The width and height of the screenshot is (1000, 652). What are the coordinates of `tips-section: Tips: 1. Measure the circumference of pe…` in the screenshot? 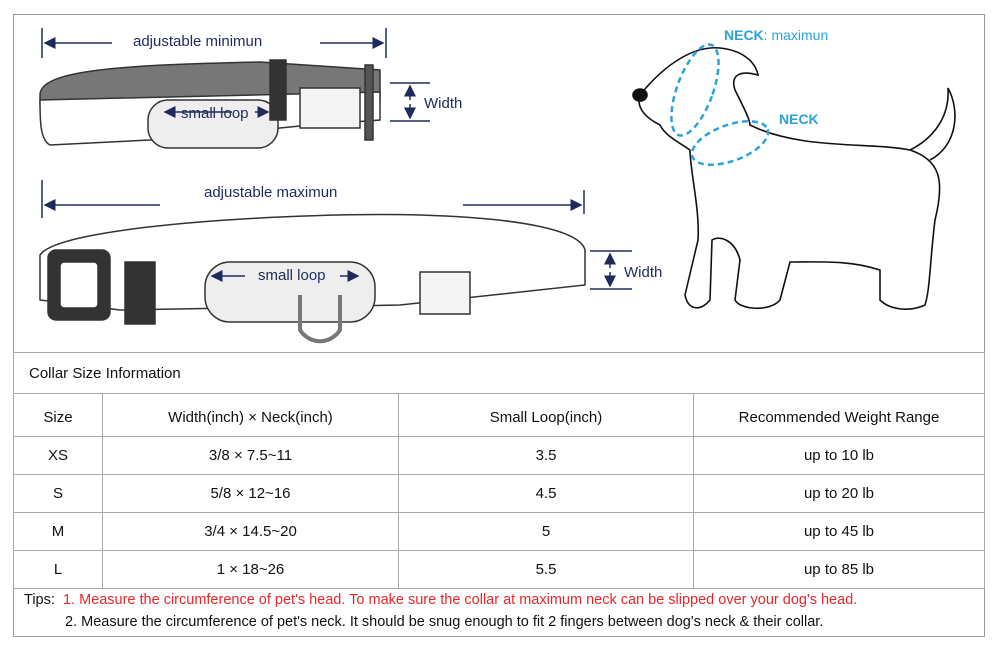 It's located at (499, 610).